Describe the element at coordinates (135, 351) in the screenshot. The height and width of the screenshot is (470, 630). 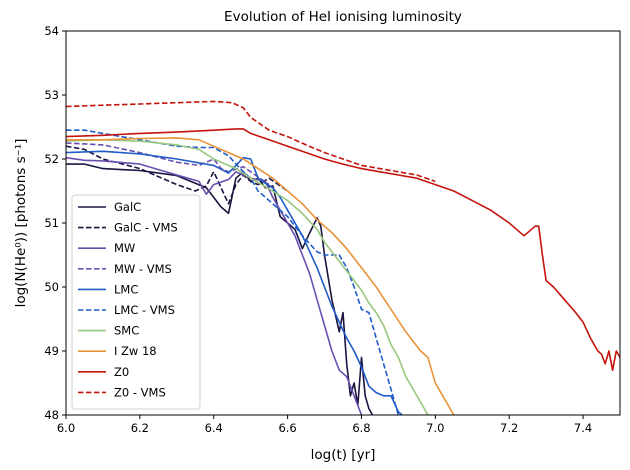
I see `legend-label-i-zw-18: I Zw 18` at that location.